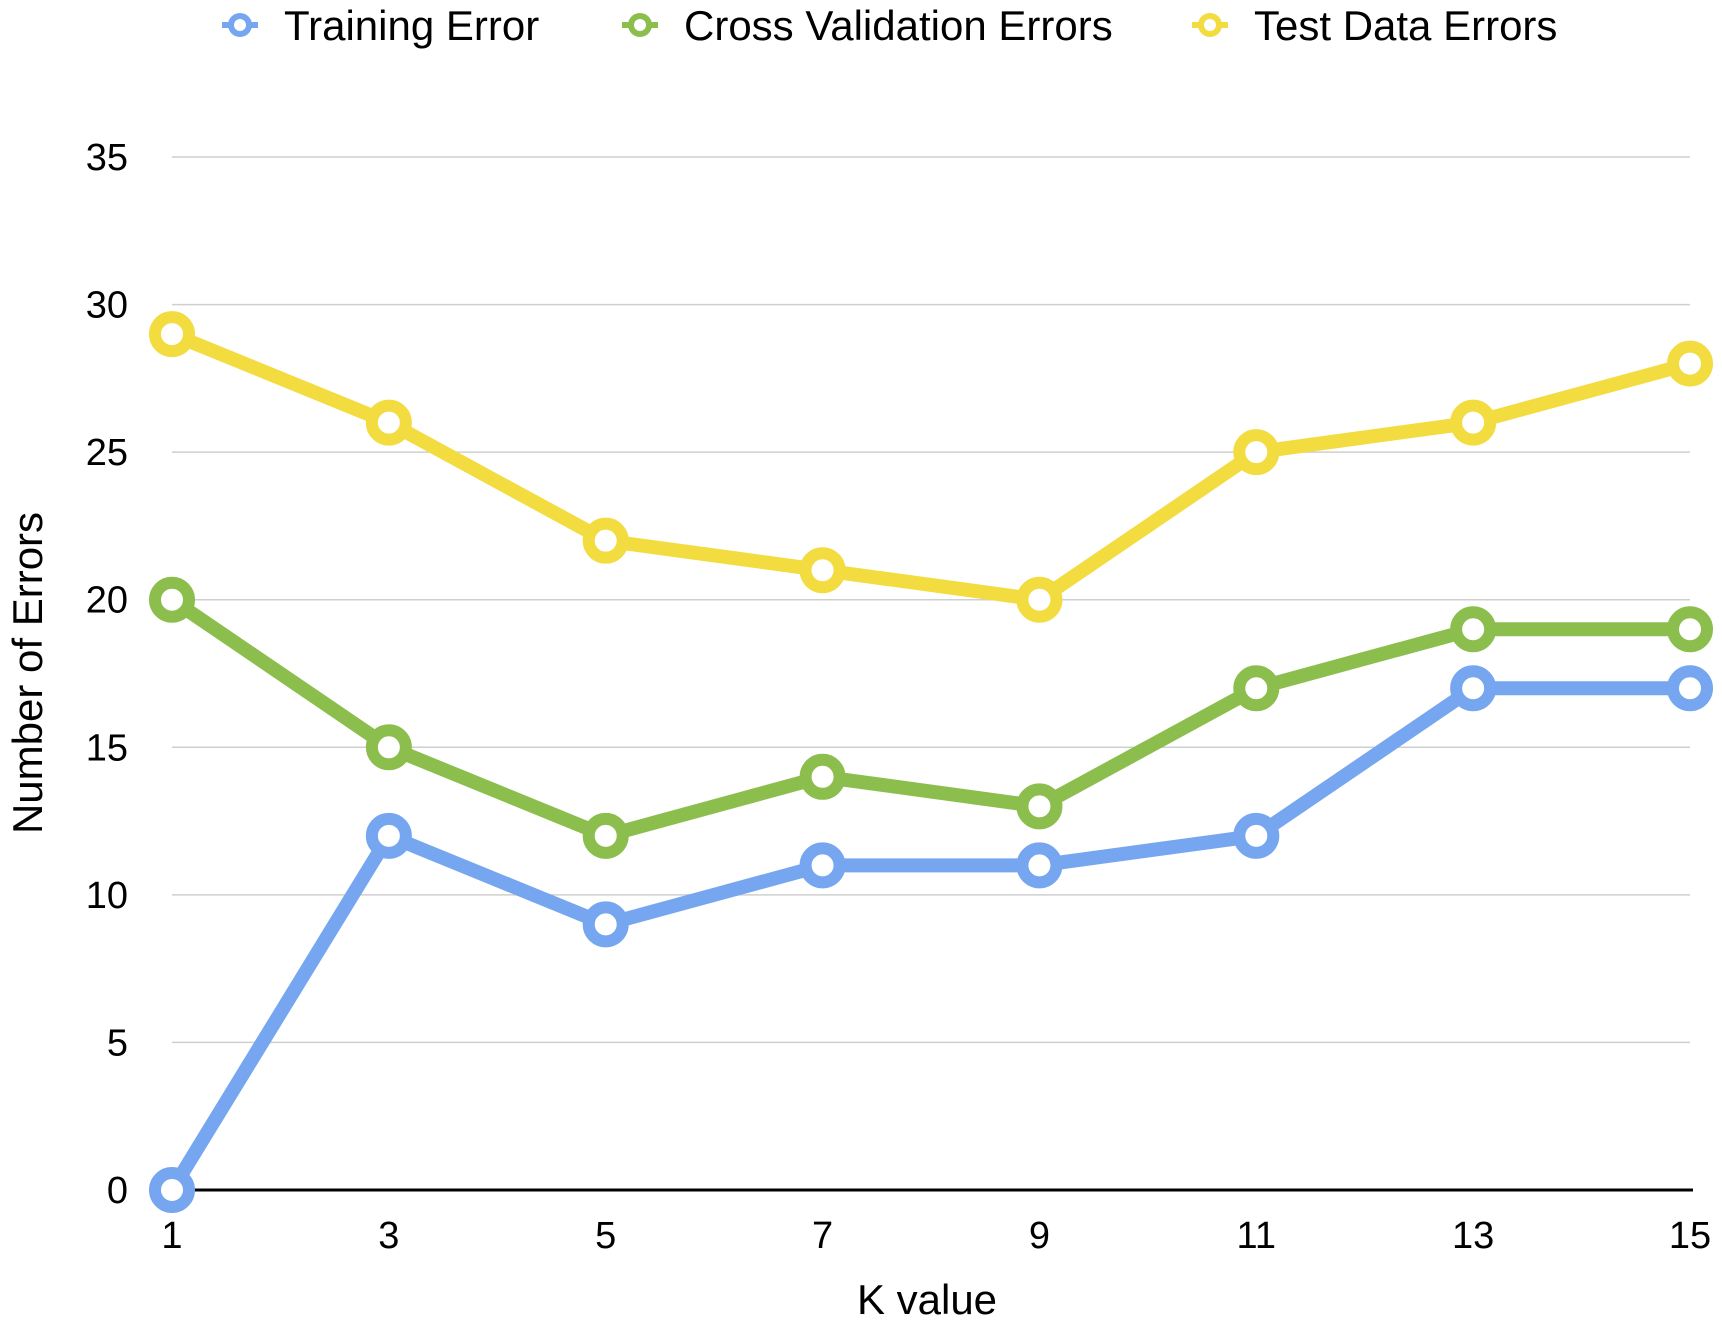  Describe the element at coordinates (1473, 1236) in the screenshot. I see `x-tick-label-13: 13` at that location.